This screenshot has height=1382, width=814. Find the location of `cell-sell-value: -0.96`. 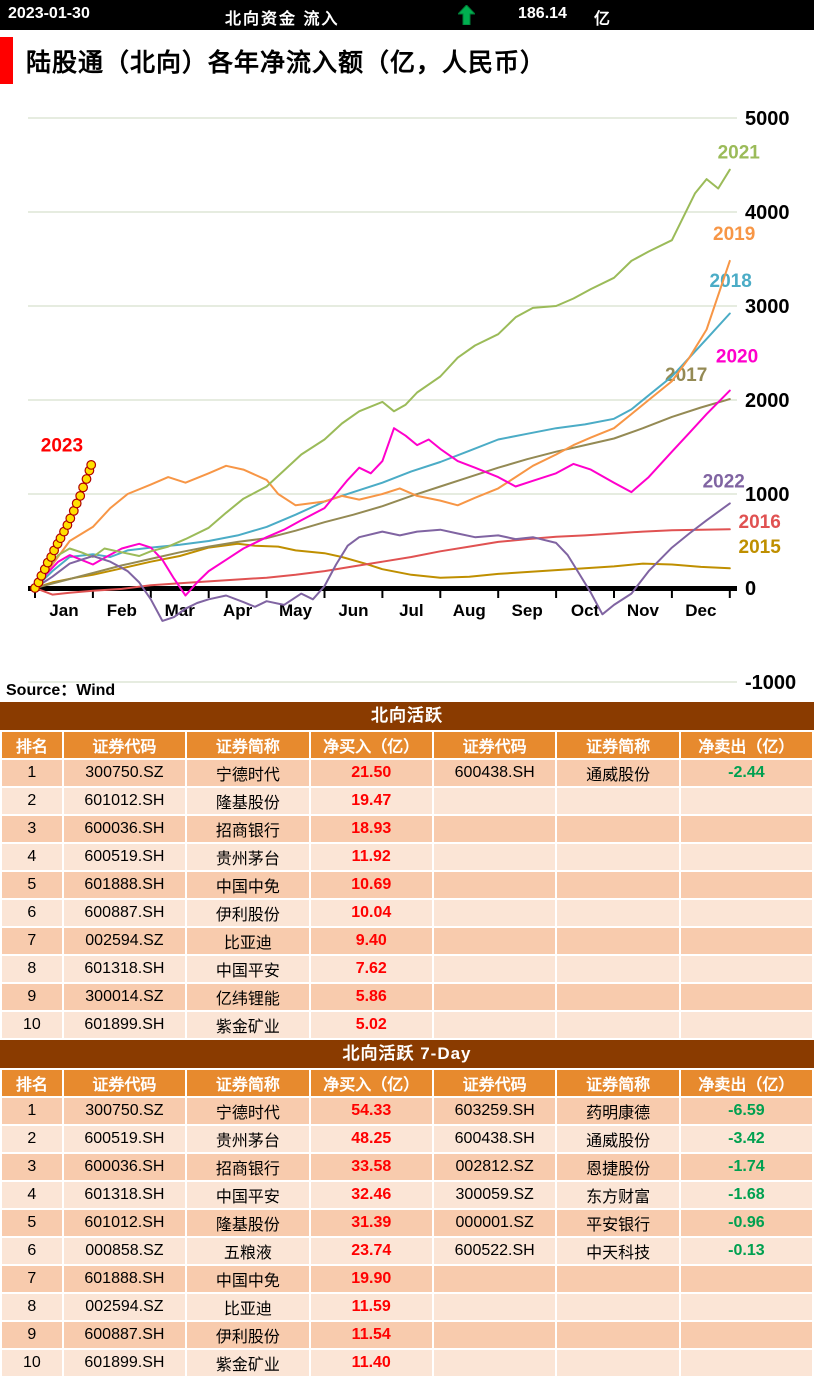

cell-sell-value: -0.96 is located at coordinates (746, 1223).